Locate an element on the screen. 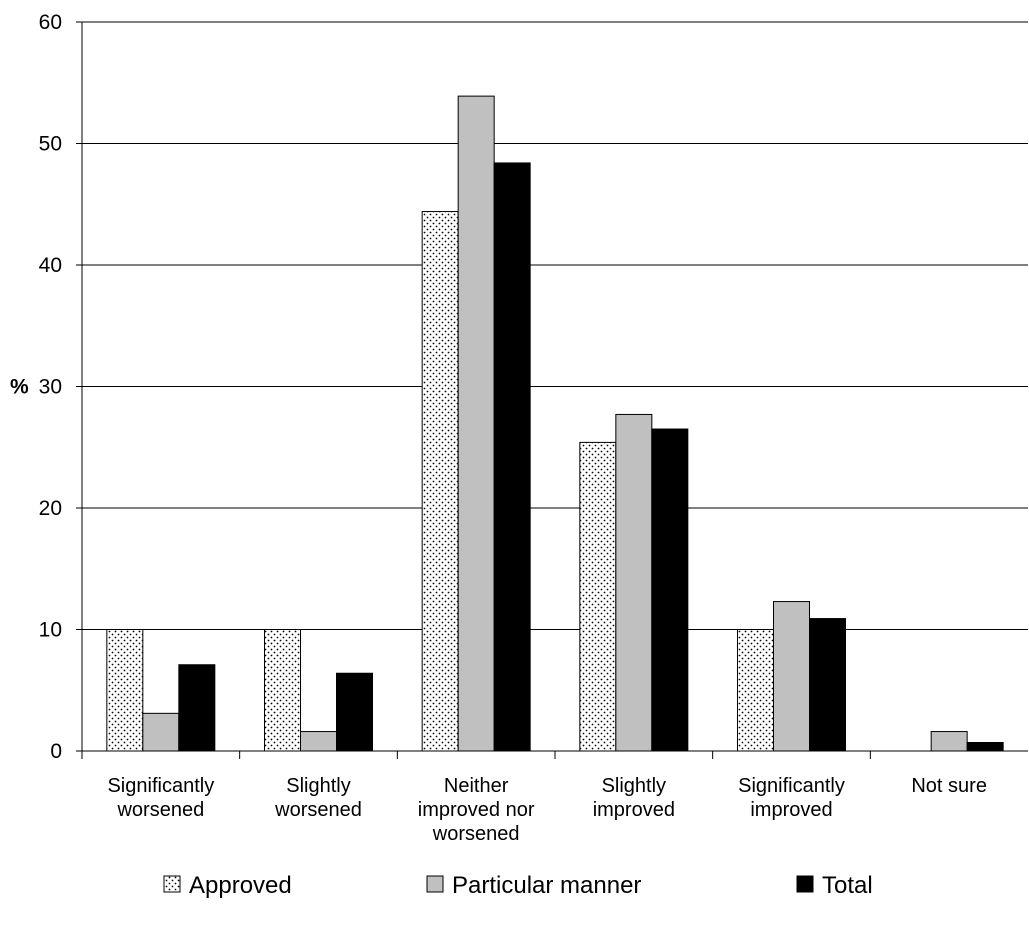 The height and width of the screenshot is (927, 1029). legend-label: Approved is located at coordinates (240, 885).